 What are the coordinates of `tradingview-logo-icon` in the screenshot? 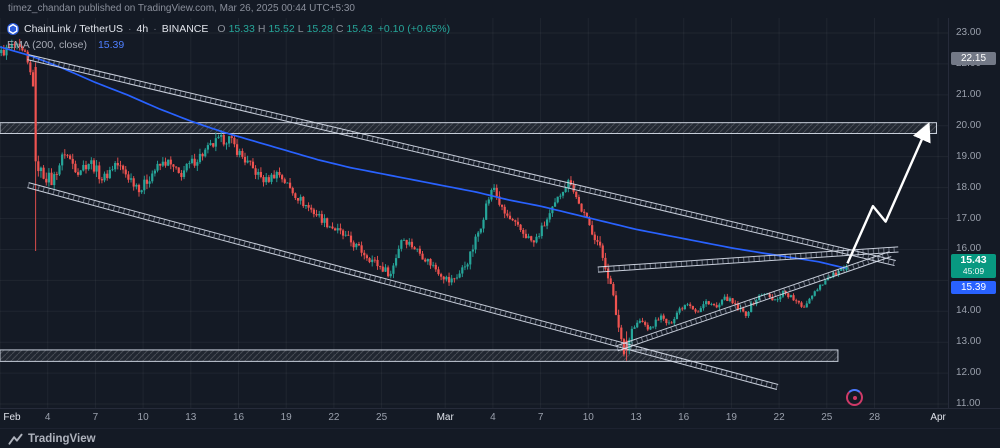 It's located at (15, 439).